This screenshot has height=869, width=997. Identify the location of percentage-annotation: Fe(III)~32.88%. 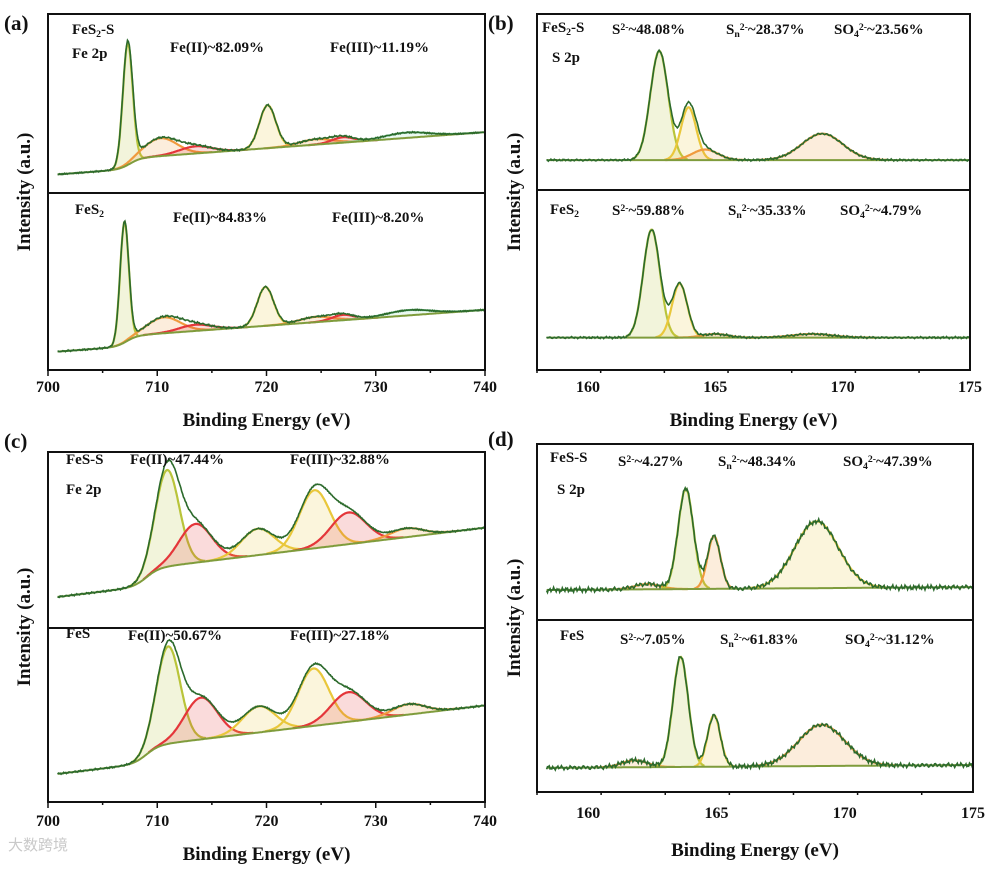
(340, 460).